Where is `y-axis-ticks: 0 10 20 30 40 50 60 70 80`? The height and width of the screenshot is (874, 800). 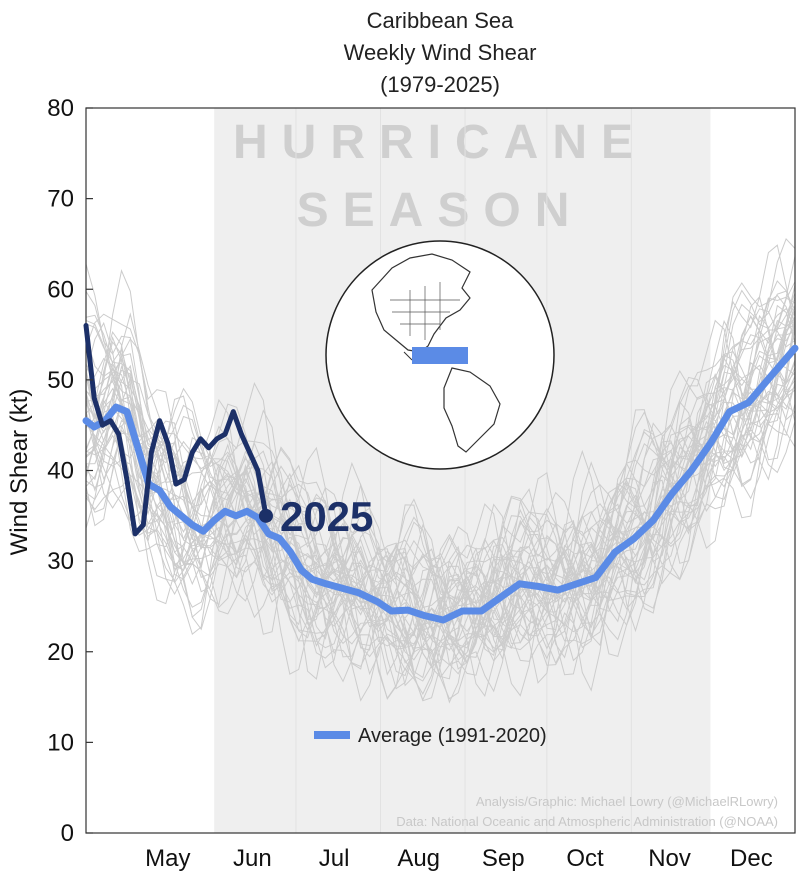 y-axis-ticks: 0 10 20 30 40 50 60 70 80 is located at coordinates (70, 471).